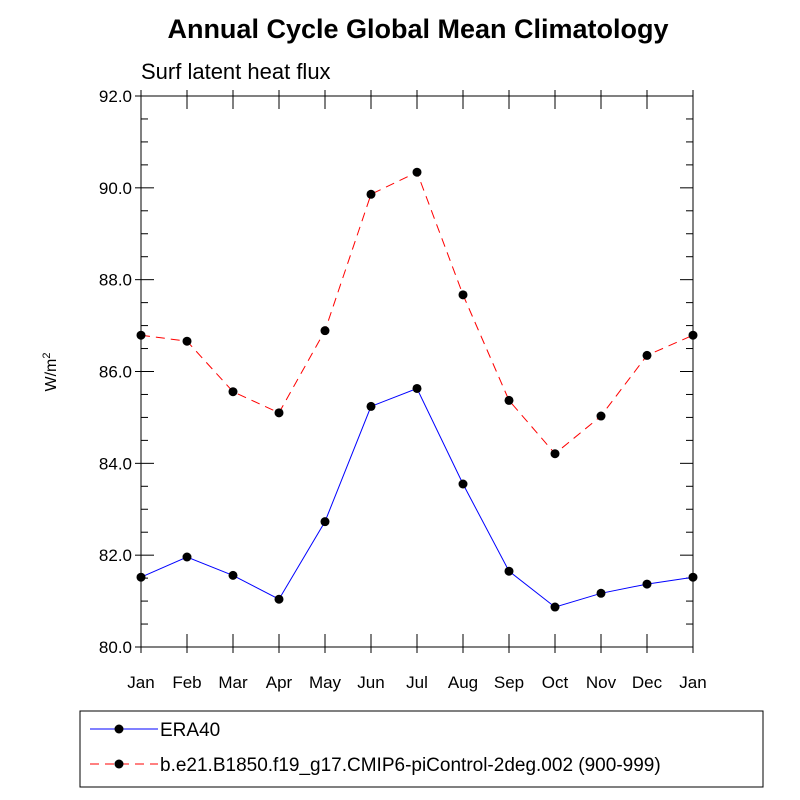  What do you see at coordinates (233, 682) in the screenshot?
I see `x-tick-label: Mar` at bounding box center [233, 682].